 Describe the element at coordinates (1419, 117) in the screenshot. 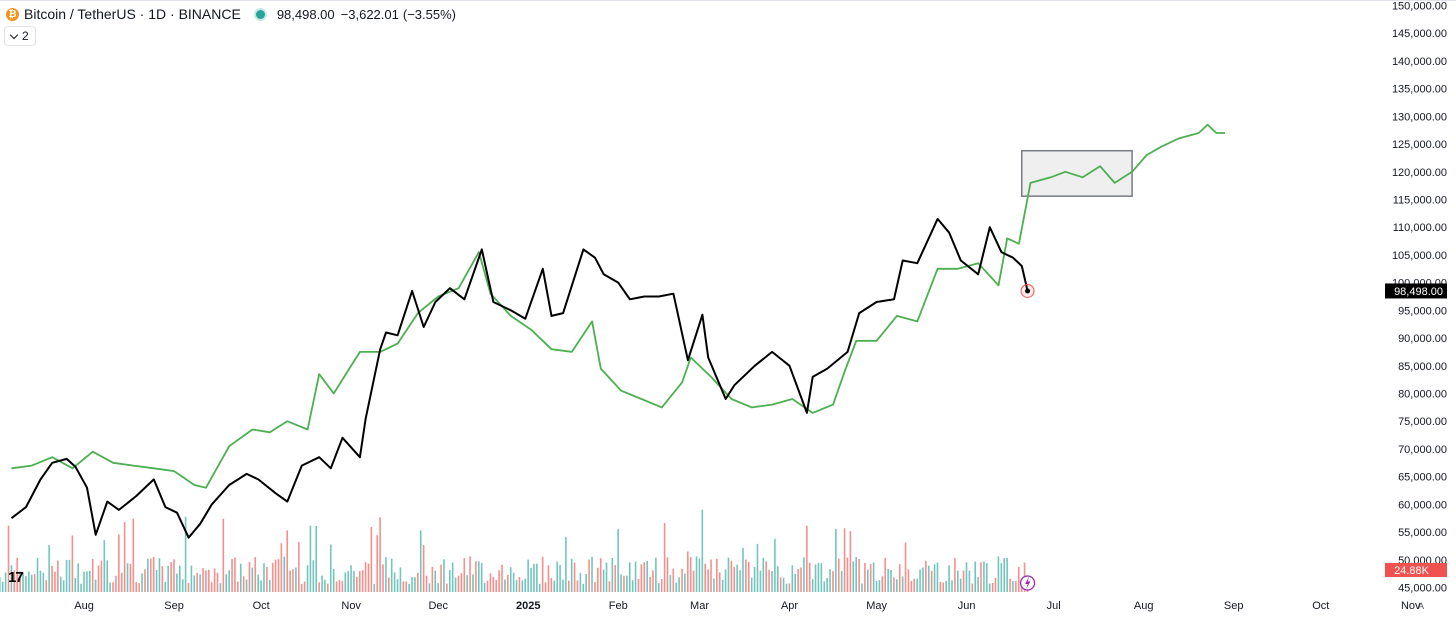

I see `price-tick-label: 130,000.00` at that location.